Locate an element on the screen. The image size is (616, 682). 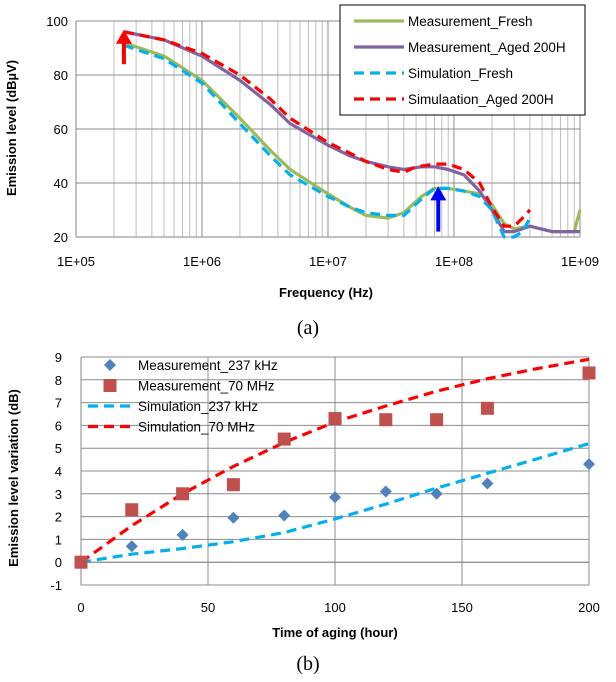
legend-label-simulation-fresh: Simulation_Fresh is located at coordinates (460, 73).